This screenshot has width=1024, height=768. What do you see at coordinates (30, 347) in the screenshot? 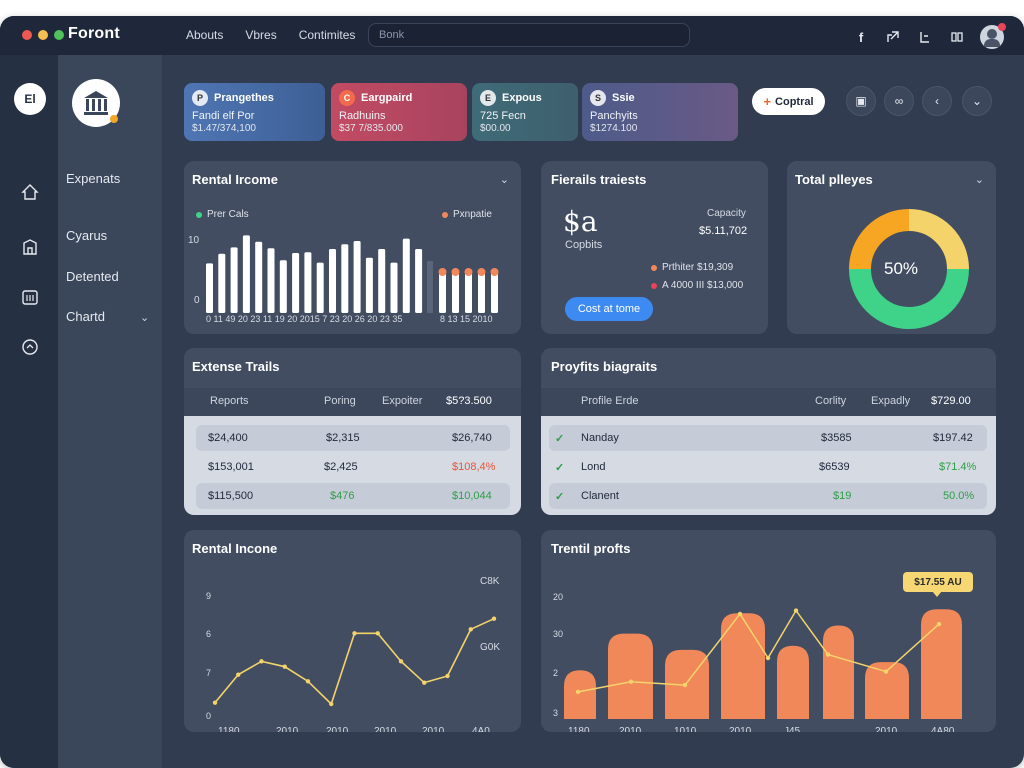
I see `gauge-icon` at bounding box center [30, 347].